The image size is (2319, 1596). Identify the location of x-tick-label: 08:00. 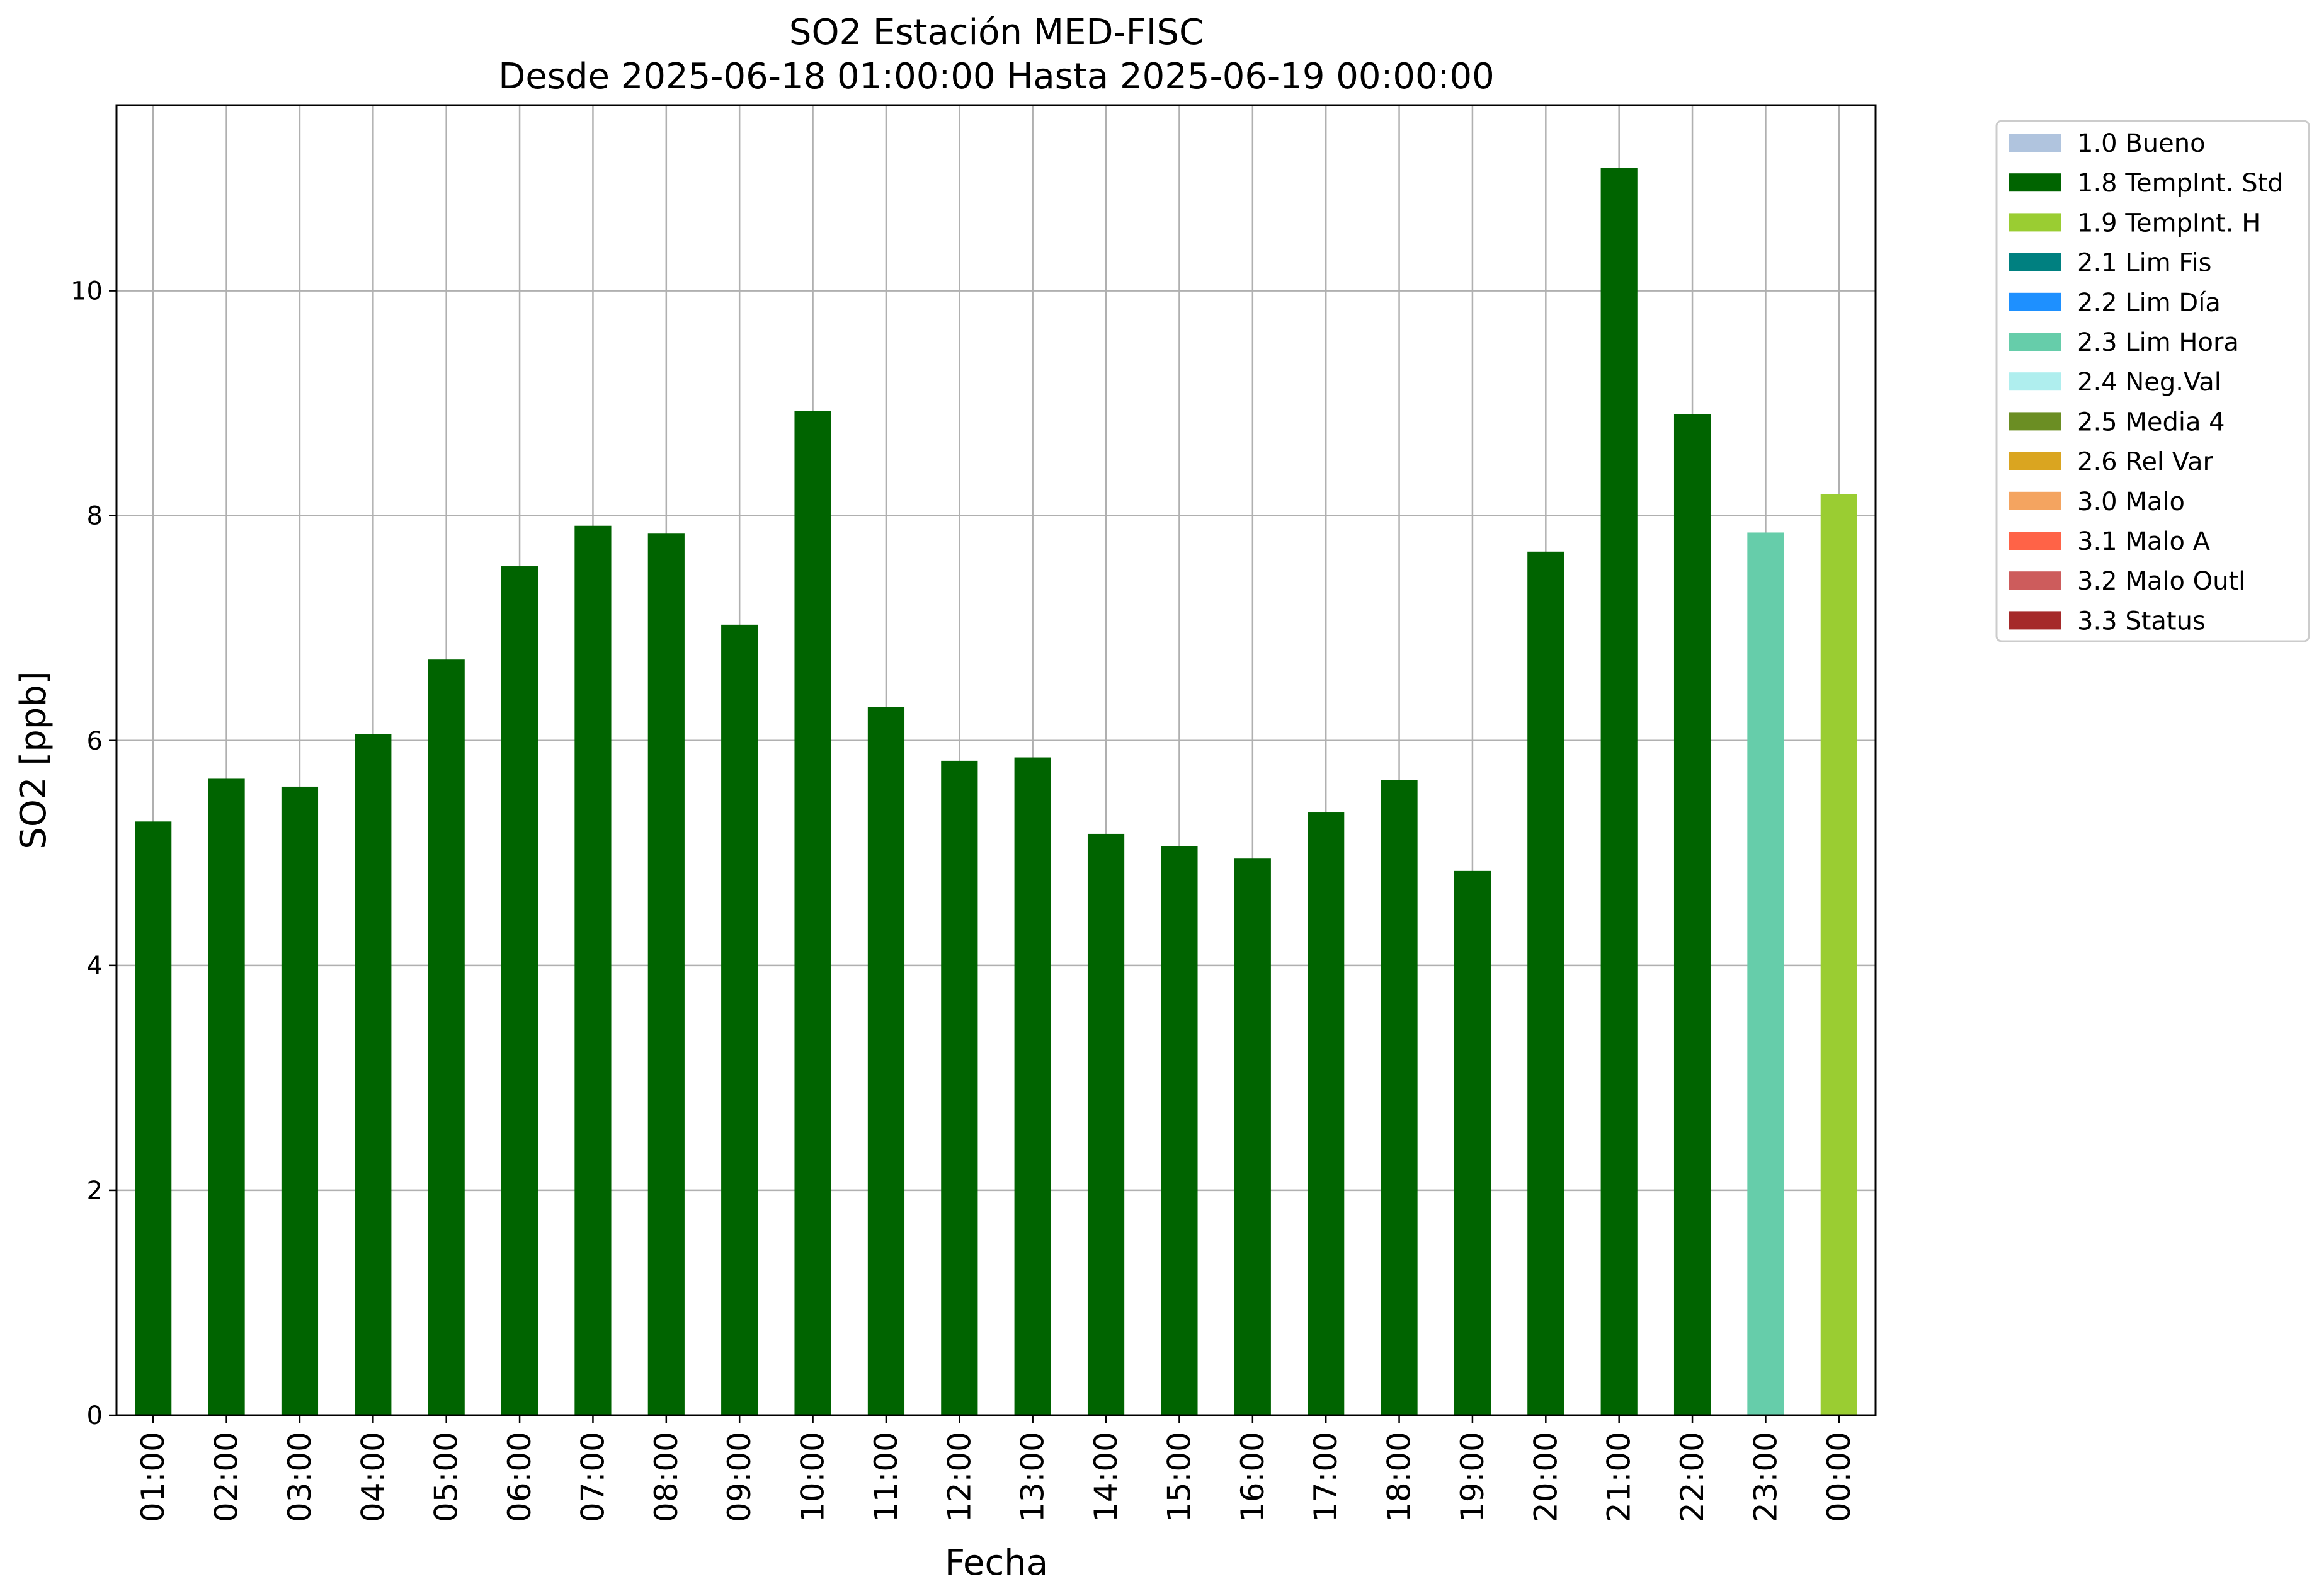
(666, 1477).